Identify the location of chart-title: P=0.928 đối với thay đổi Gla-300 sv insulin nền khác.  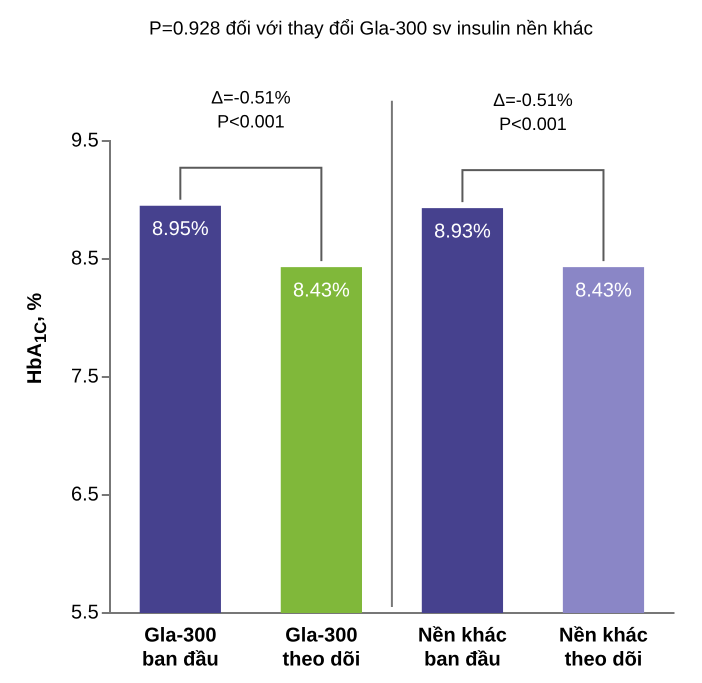
(371, 29).